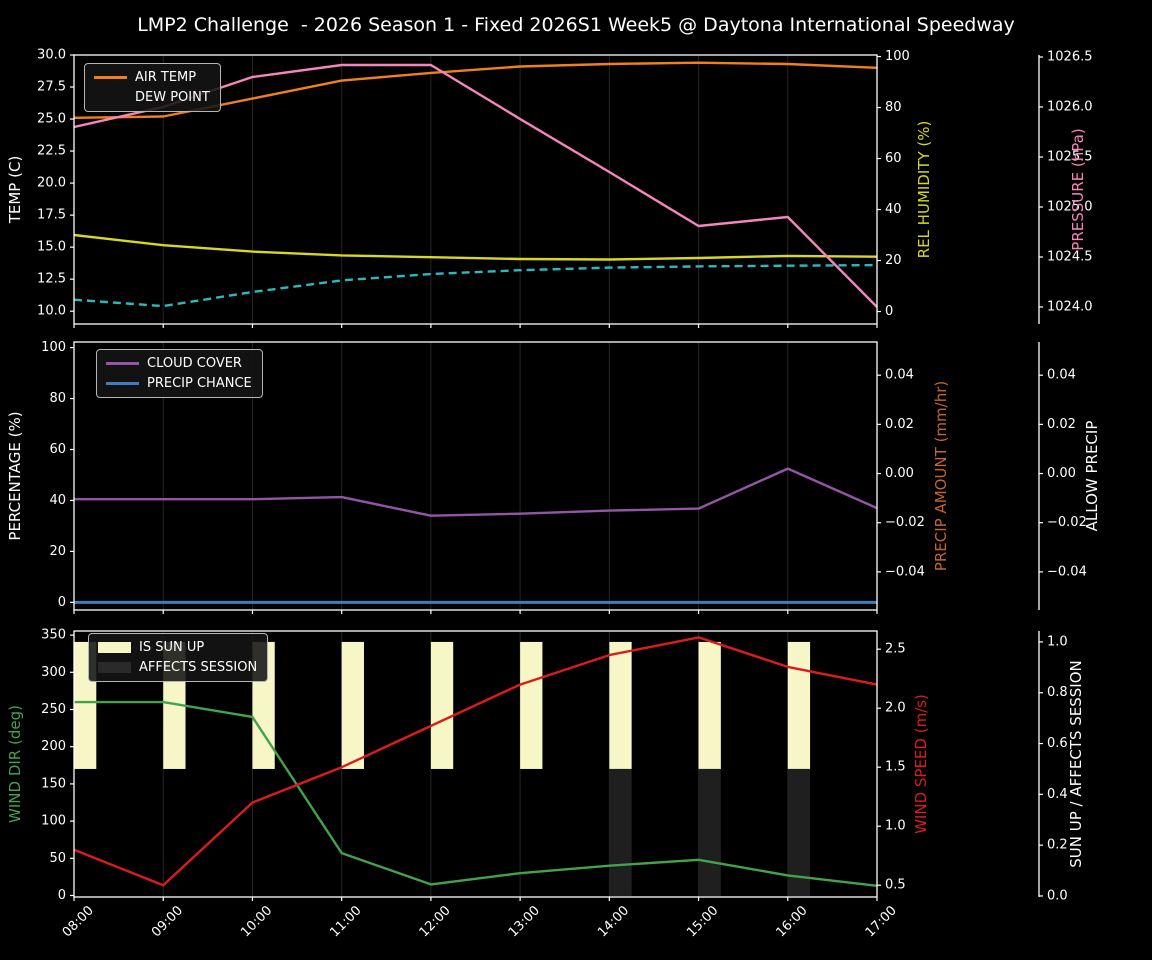 This screenshot has width=1152, height=960. Describe the element at coordinates (15, 764) in the screenshot. I see `axis-label-wind-dir-deg: WIND DIR (deg)` at that location.